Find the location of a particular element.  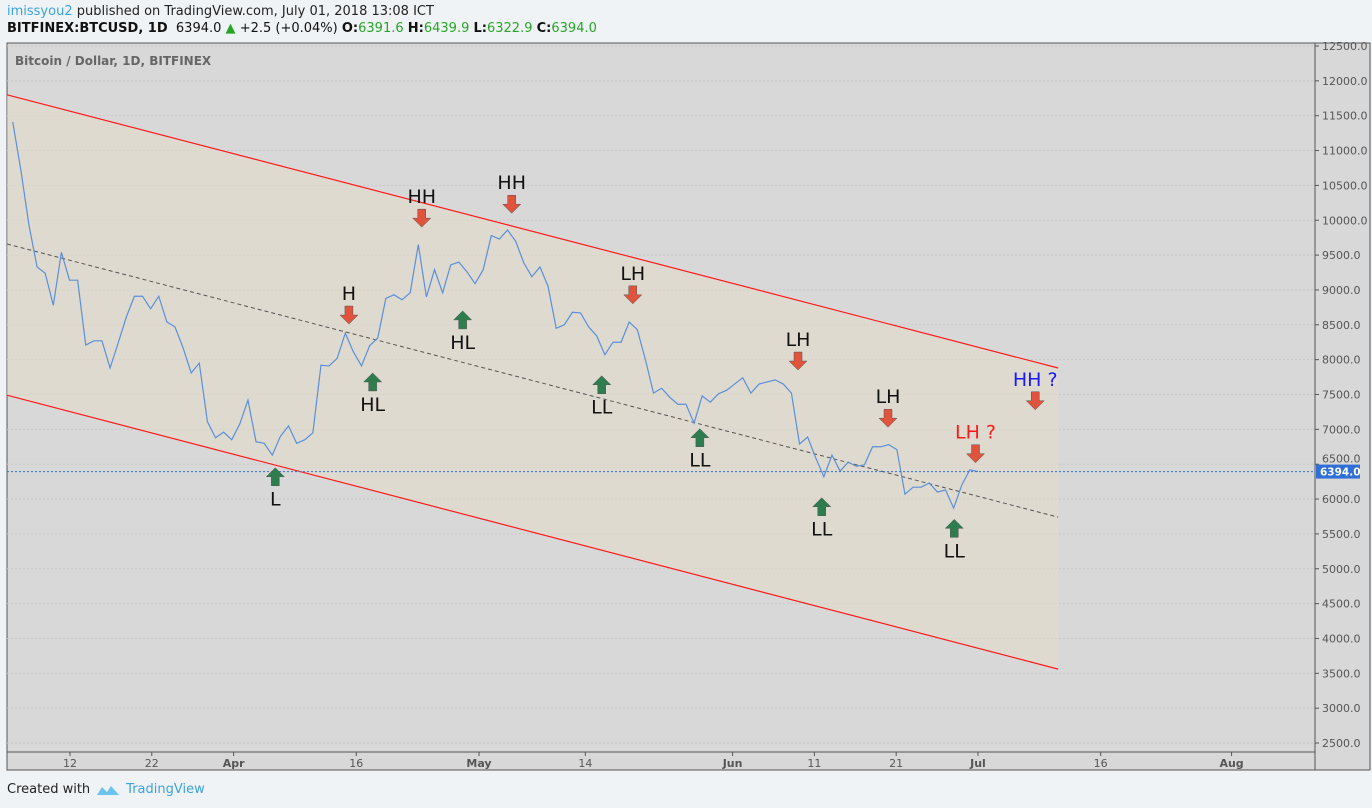

y-tick-label: 12000.0 is located at coordinates (1345, 81).